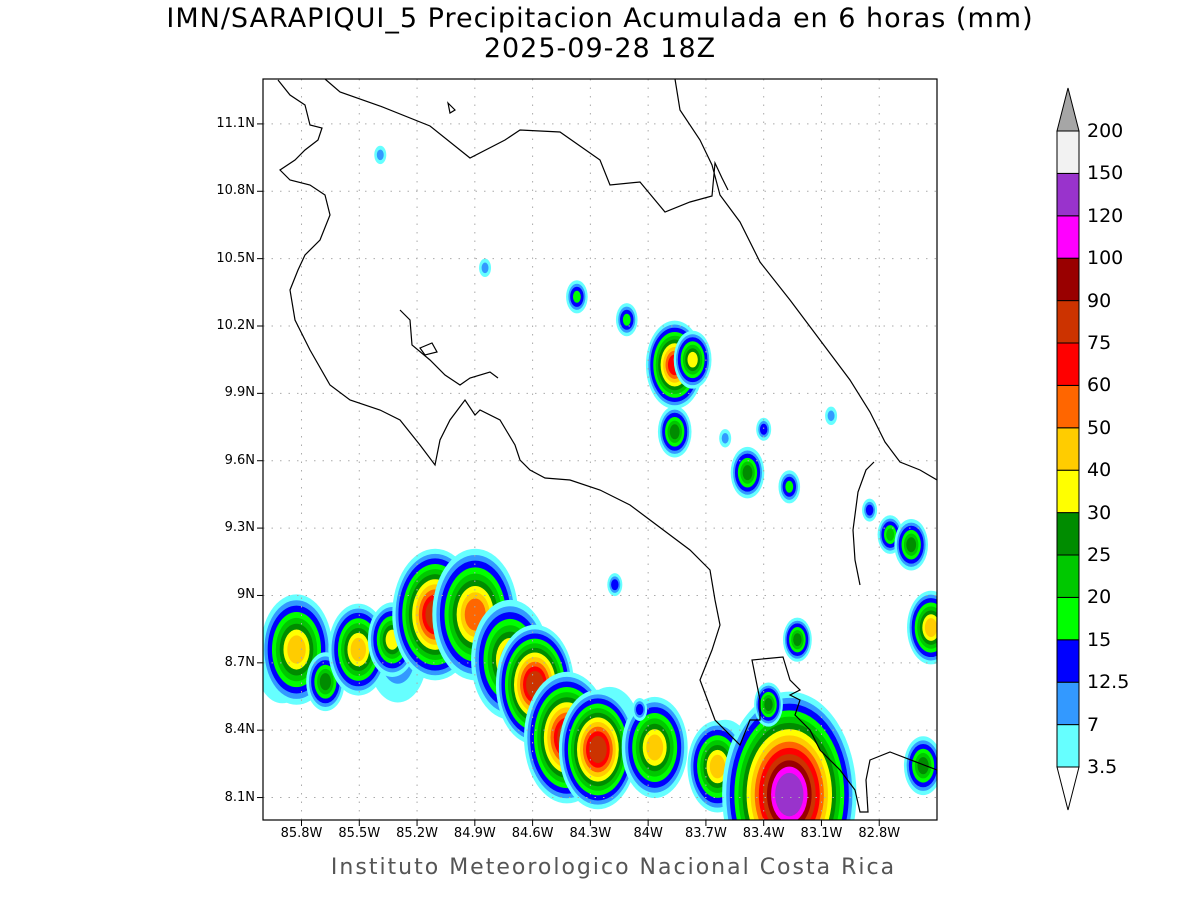 This screenshot has width=1200, height=900. What do you see at coordinates (1099, 470) in the screenshot?
I see `colorbar-label: 40` at bounding box center [1099, 470].